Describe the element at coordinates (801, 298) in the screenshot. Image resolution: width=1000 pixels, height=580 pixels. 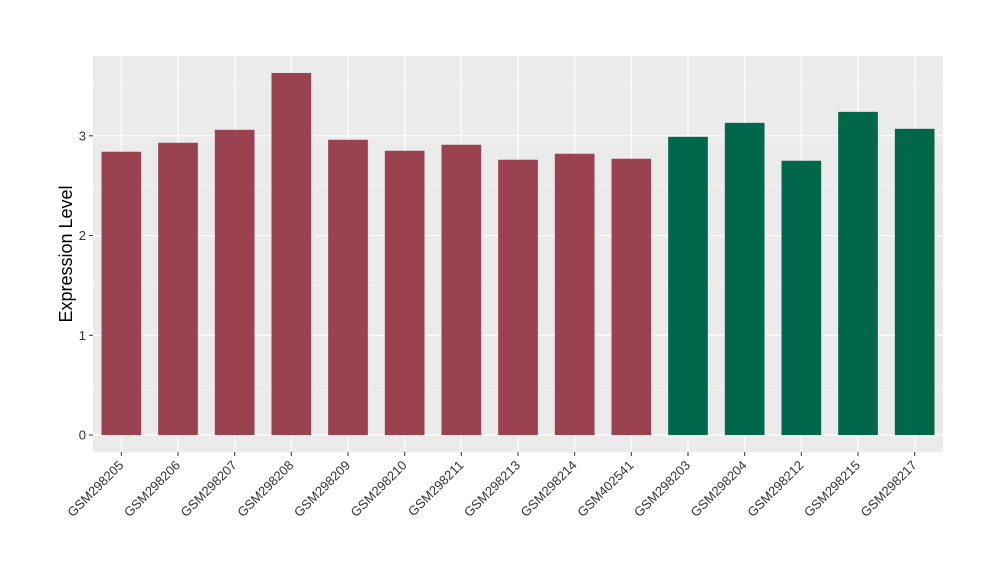
I see `bar-GSM298212` at that location.